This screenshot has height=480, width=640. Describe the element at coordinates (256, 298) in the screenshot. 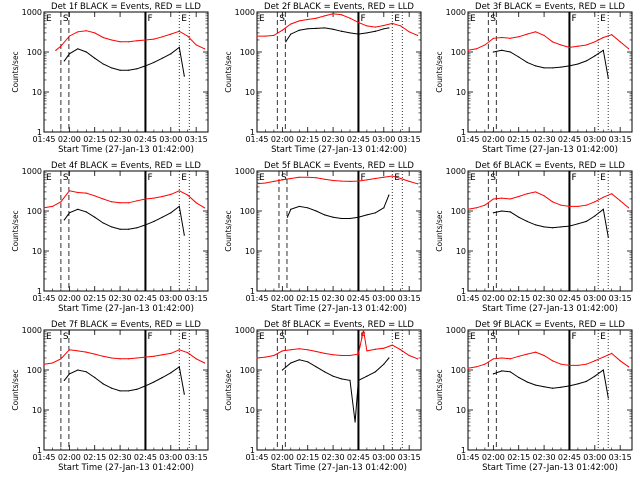

I see `panel-5-xtick-label: 01:45` at that location.